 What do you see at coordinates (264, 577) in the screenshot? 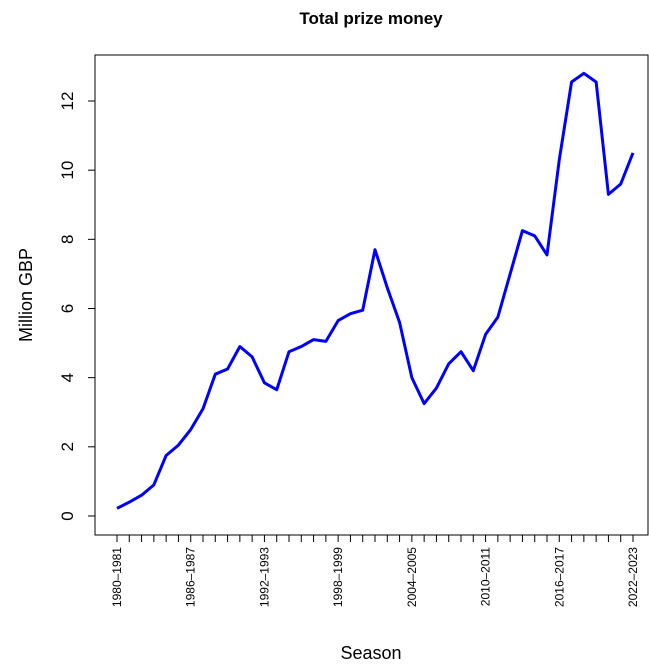
I see `x-tick-label: 1992–1993` at bounding box center [264, 577].